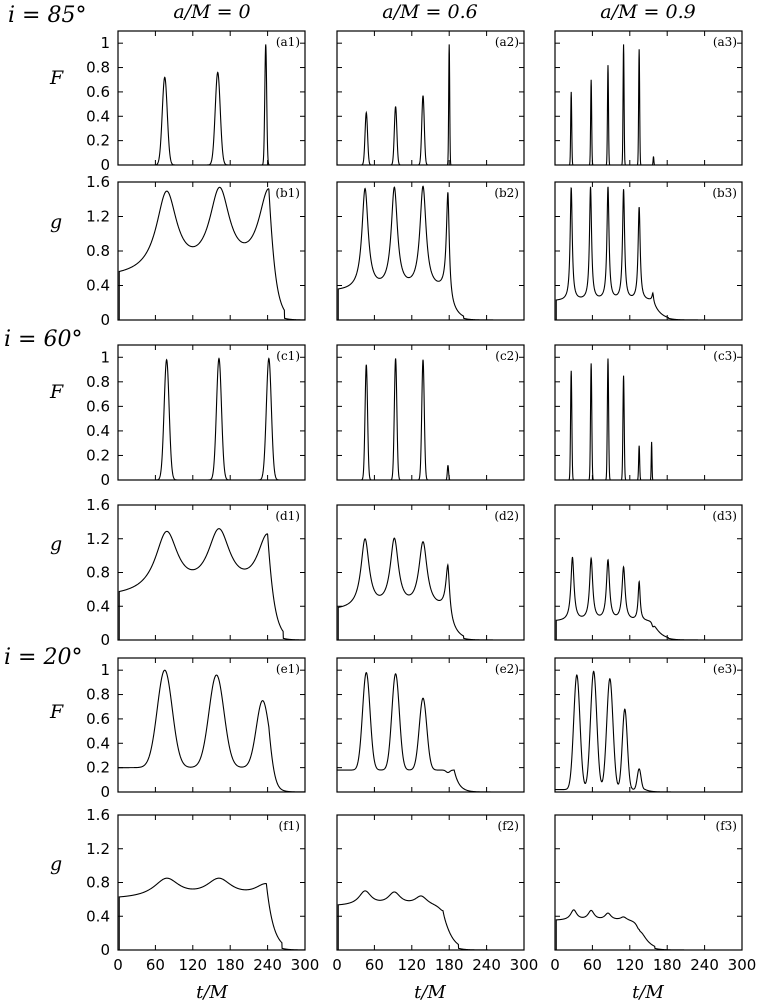 The width and height of the screenshot is (763, 1005). Describe the element at coordinates (508, 826) in the screenshot. I see `panel-tag: (f2)` at that location.